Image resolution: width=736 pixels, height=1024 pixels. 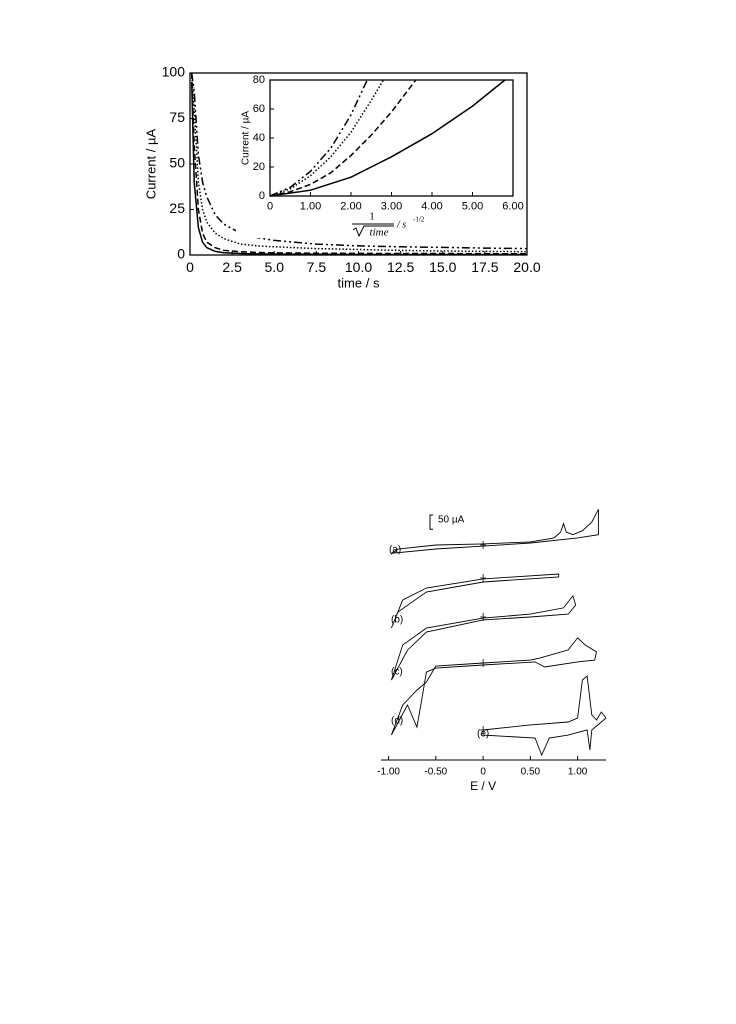 I want to click on x-tick-label: 17.5, so click(x=484, y=267).